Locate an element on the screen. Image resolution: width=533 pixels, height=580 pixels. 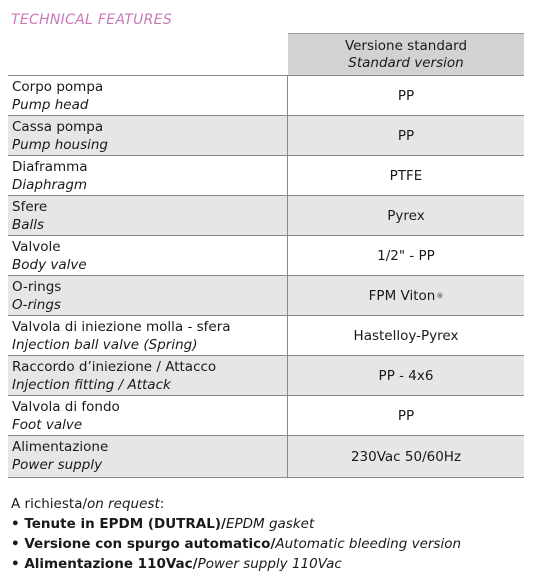
row-label-english: Injection fitting / Attack is located at coordinates (91, 385).